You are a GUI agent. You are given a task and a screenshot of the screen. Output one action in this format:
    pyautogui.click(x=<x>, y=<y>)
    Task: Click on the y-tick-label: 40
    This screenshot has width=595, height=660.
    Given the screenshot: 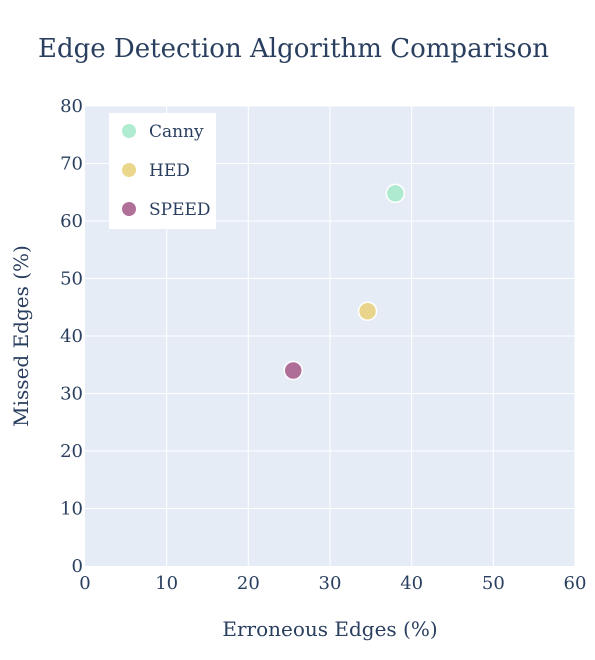 What is the action you would take?
    pyautogui.click(x=71, y=336)
    